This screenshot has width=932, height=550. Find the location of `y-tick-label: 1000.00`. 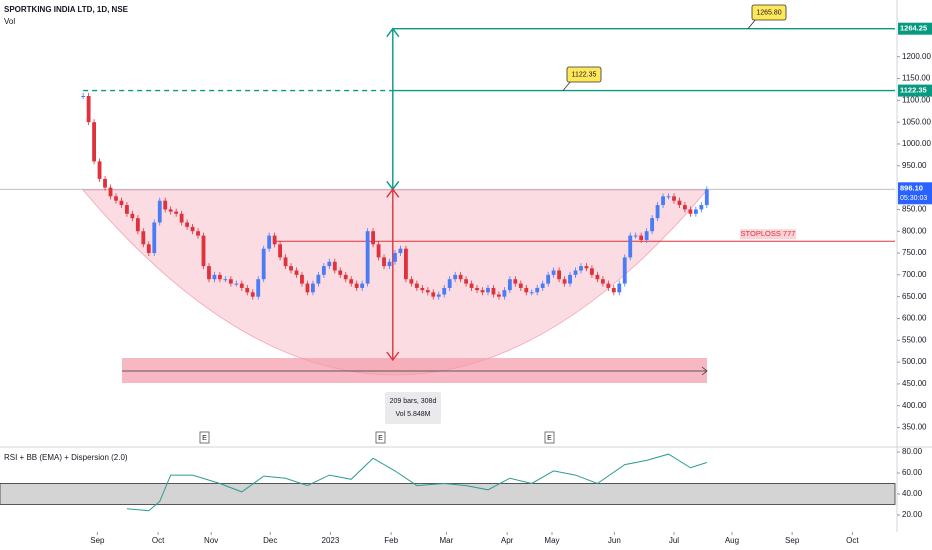

y-tick-label: 1000.00 is located at coordinates (916, 143).